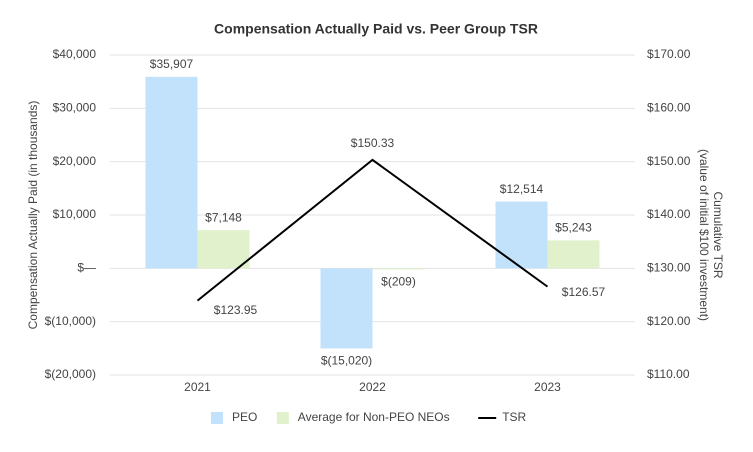  I want to click on data-label: $123.95, so click(236, 310).